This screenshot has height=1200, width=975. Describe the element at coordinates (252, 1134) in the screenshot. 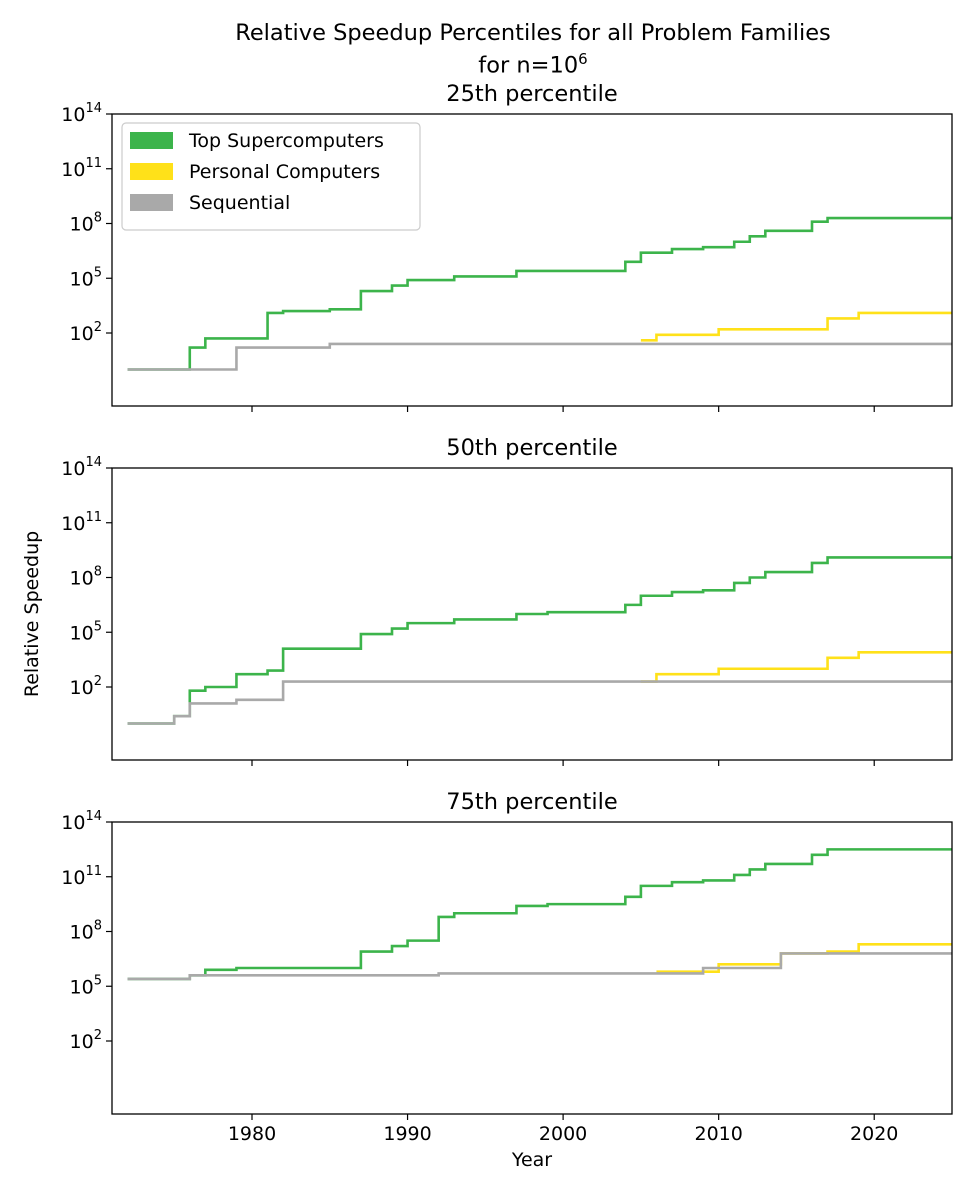

I see `x-tick-label: 1980` at that location.